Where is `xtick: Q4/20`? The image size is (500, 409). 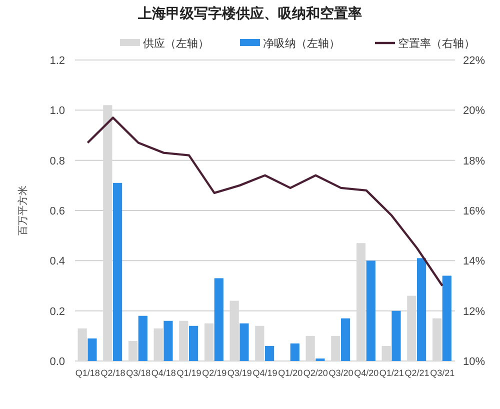 xtick: Q4/20 is located at coordinates (366, 373).